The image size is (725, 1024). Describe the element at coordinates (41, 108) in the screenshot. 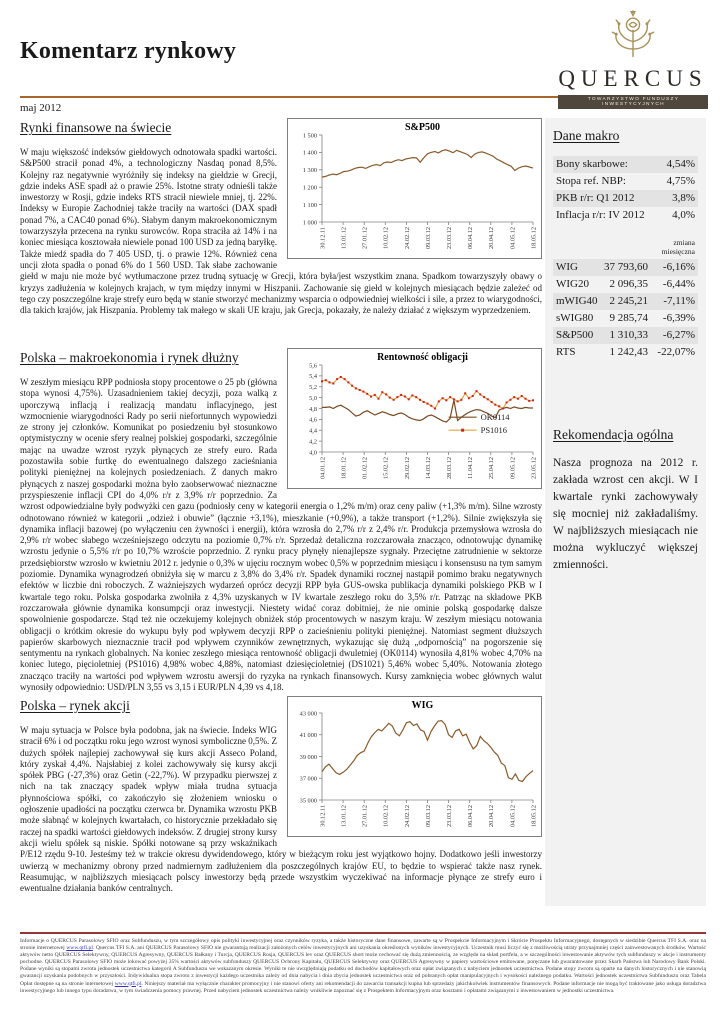

I see `document-date: maj 2012` at that location.